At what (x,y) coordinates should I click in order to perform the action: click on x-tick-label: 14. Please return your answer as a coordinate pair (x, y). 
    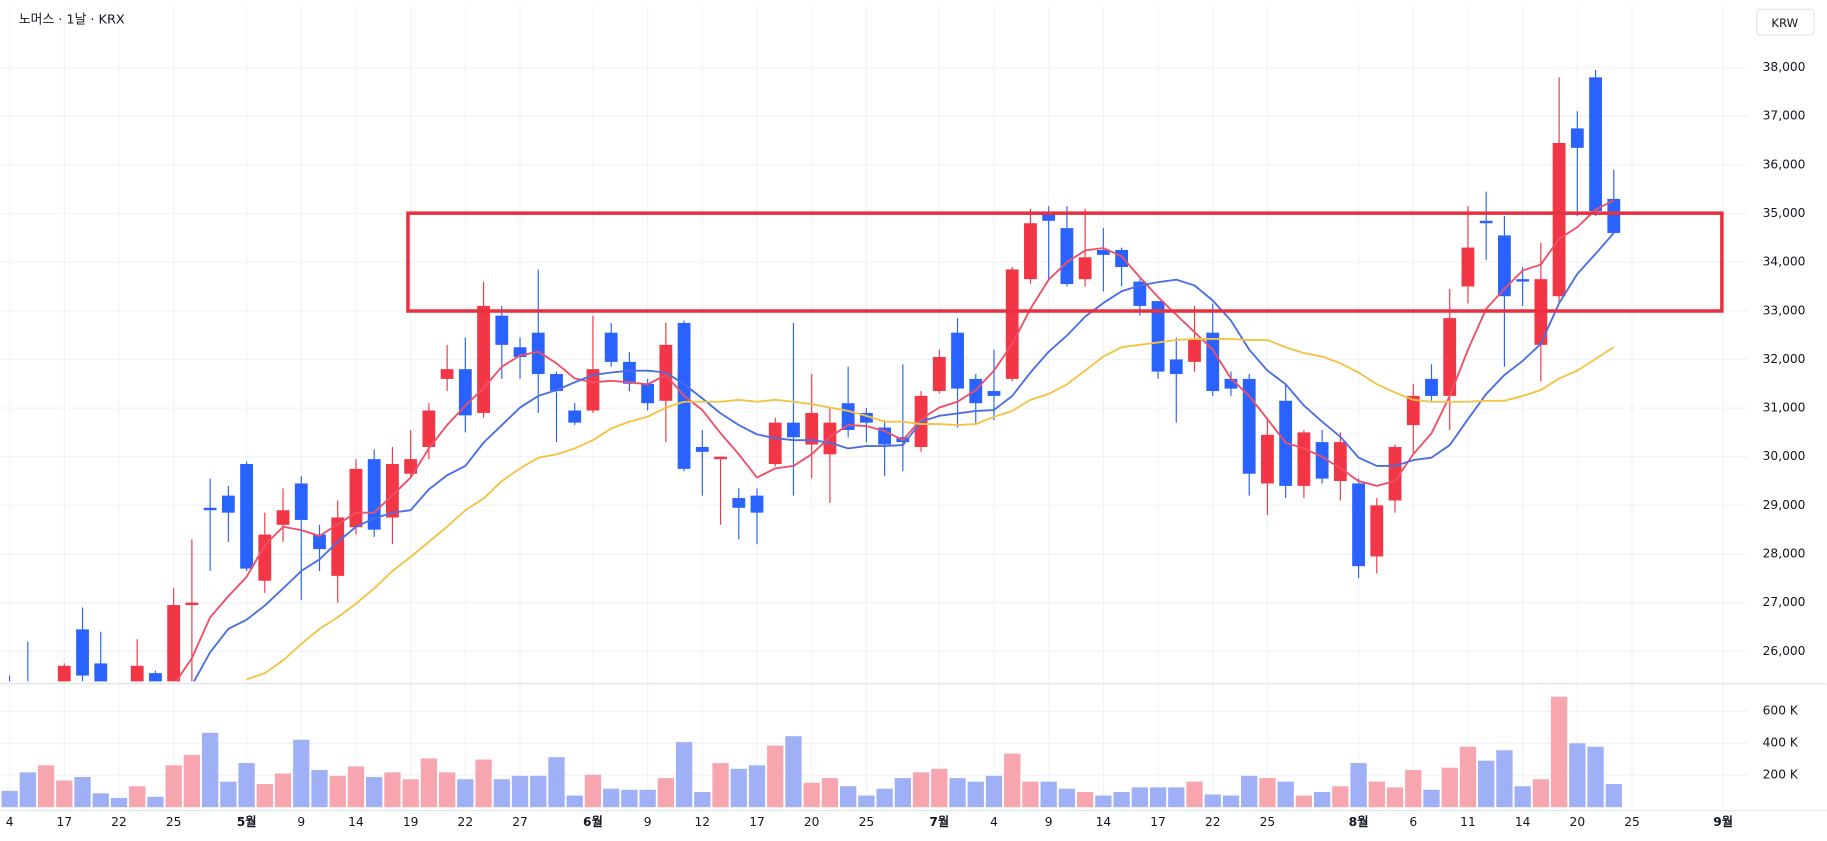
    Looking at the image, I should click on (1104, 822).